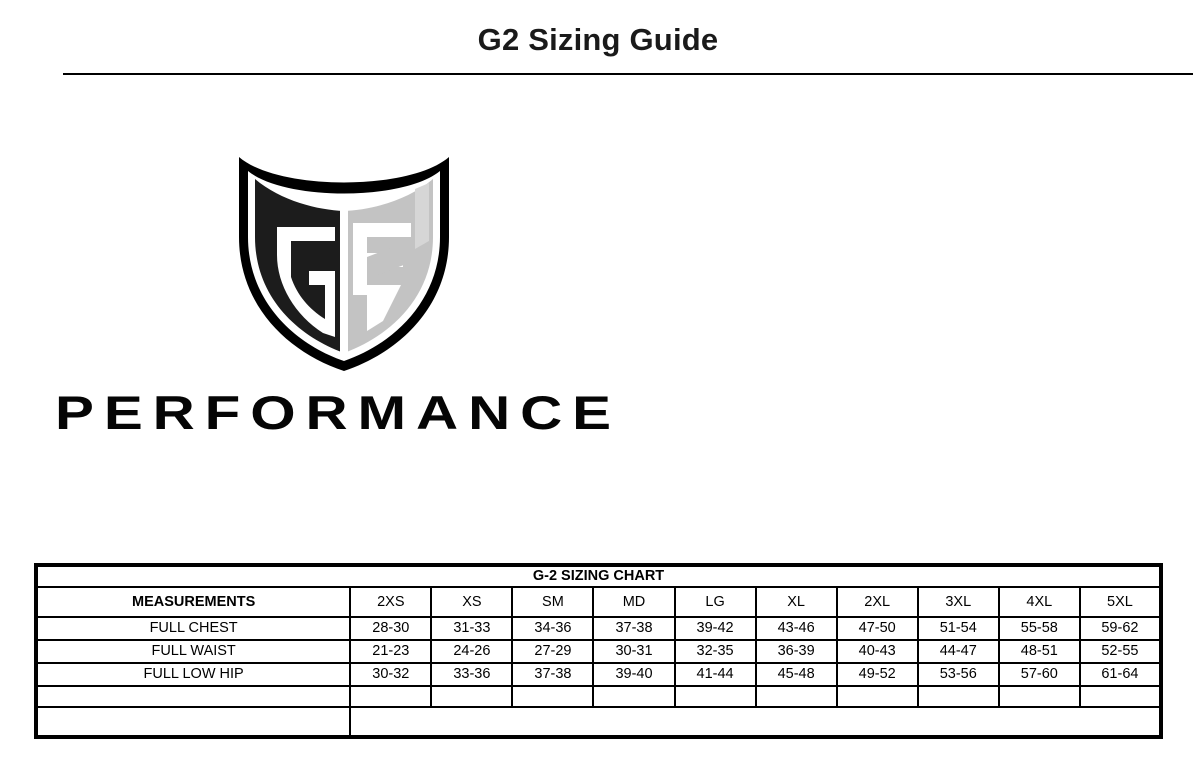 The height and width of the screenshot is (766, 1196). What do you see at coordinates (796, 628) in the screenshot?
I see `table-cell: 43-46` at bounding box center [796, 628].